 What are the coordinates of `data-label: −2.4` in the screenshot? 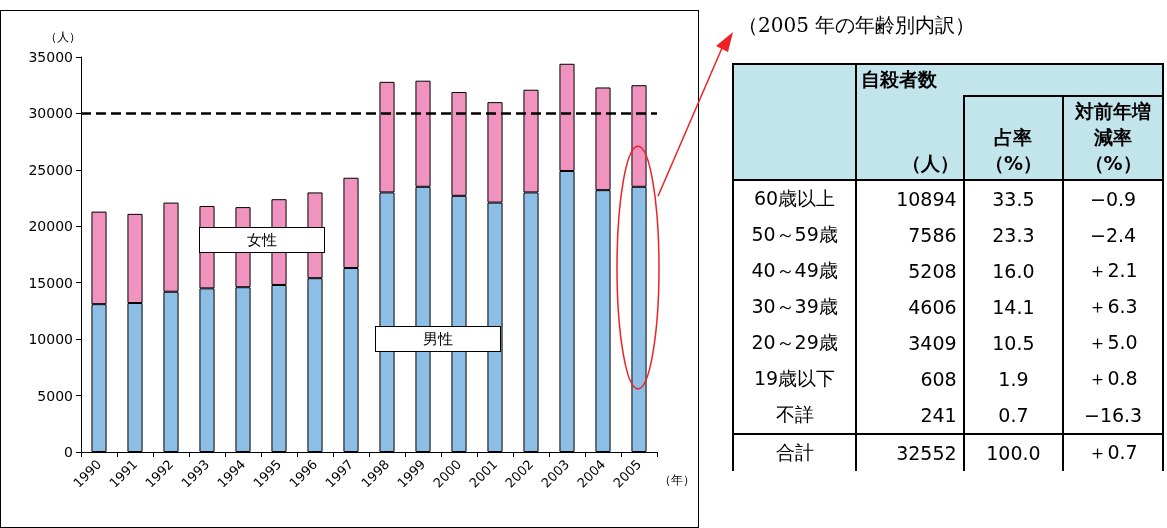 It's located at (1113, 235).